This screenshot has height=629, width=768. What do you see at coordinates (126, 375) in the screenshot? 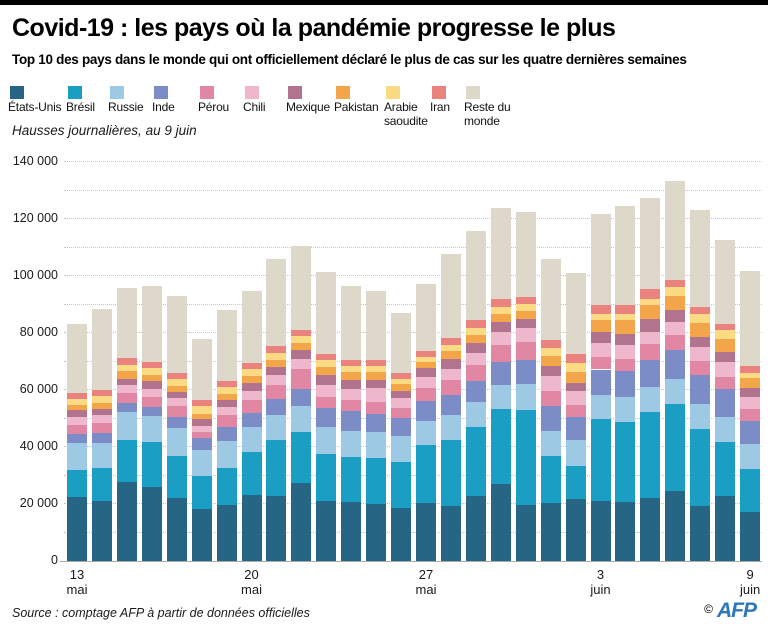
I see `segment-pakistan-15-mai` at bounding box center [126, 375].